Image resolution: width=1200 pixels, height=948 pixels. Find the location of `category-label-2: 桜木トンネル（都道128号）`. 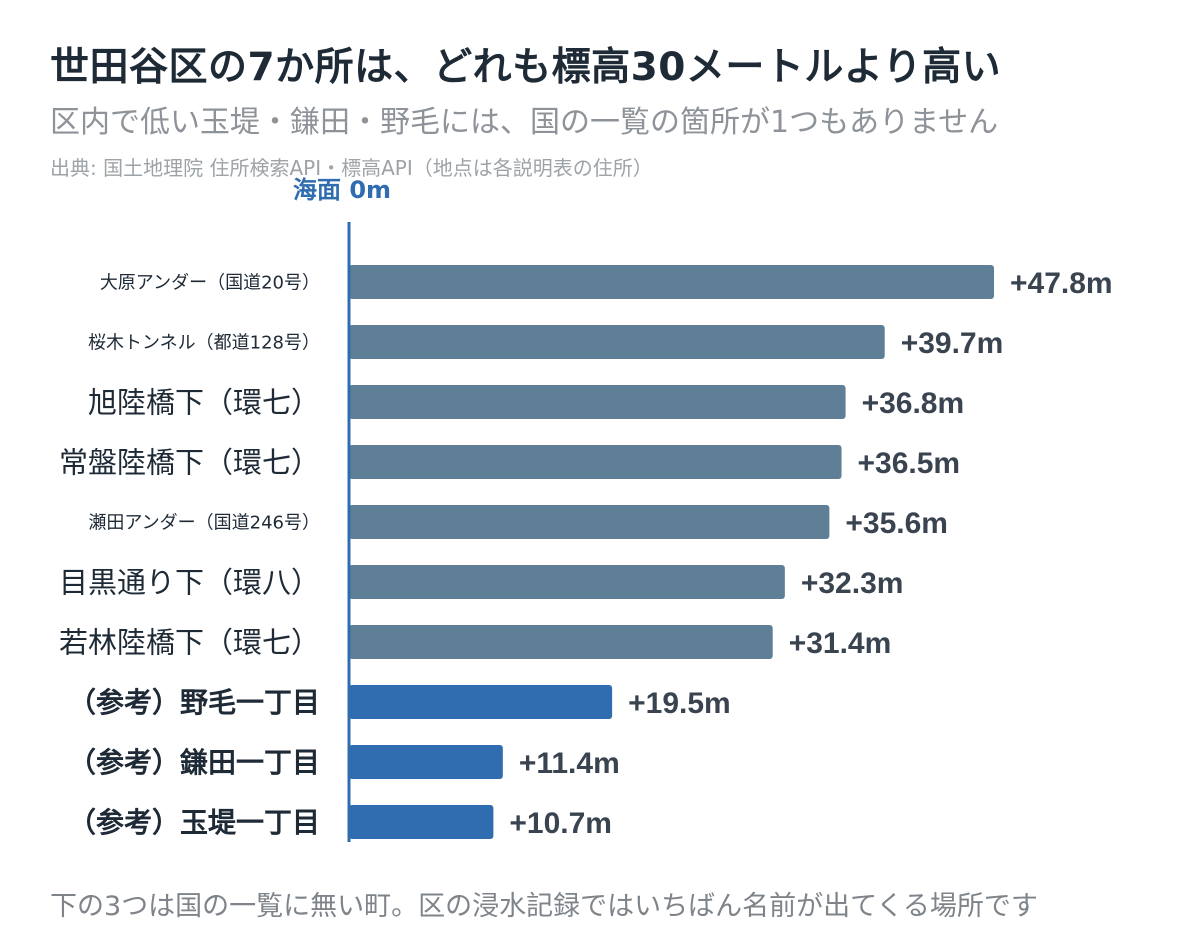

category-label-2: 桜木トンネル（都道128号） is located at coordinates (204, 342).